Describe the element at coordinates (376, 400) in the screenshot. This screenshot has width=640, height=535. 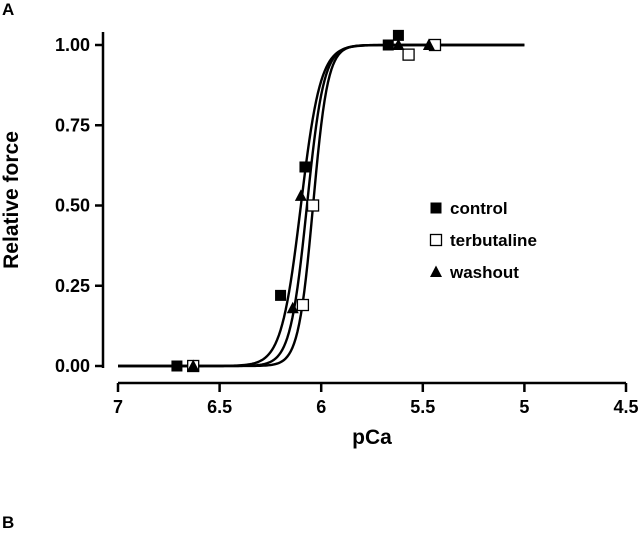
I see `x-ticks: 7 6.5 6 5.5 5 4.5` at that location.